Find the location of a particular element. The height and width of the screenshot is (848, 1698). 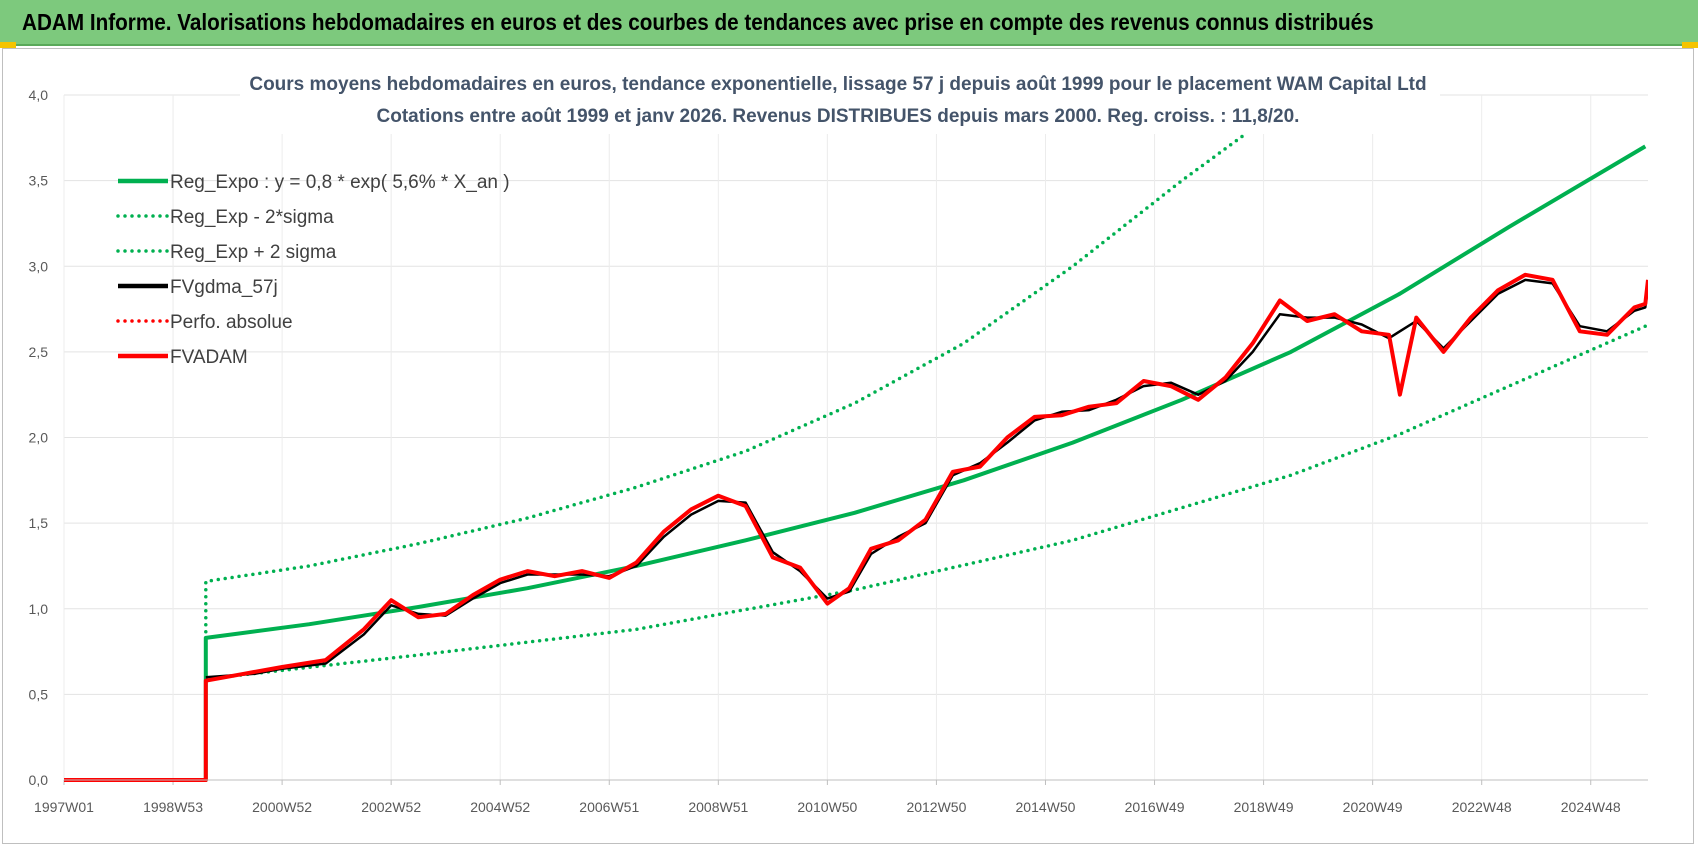

x-tick-label: 2006W51 is located at coordinates (609, 807).